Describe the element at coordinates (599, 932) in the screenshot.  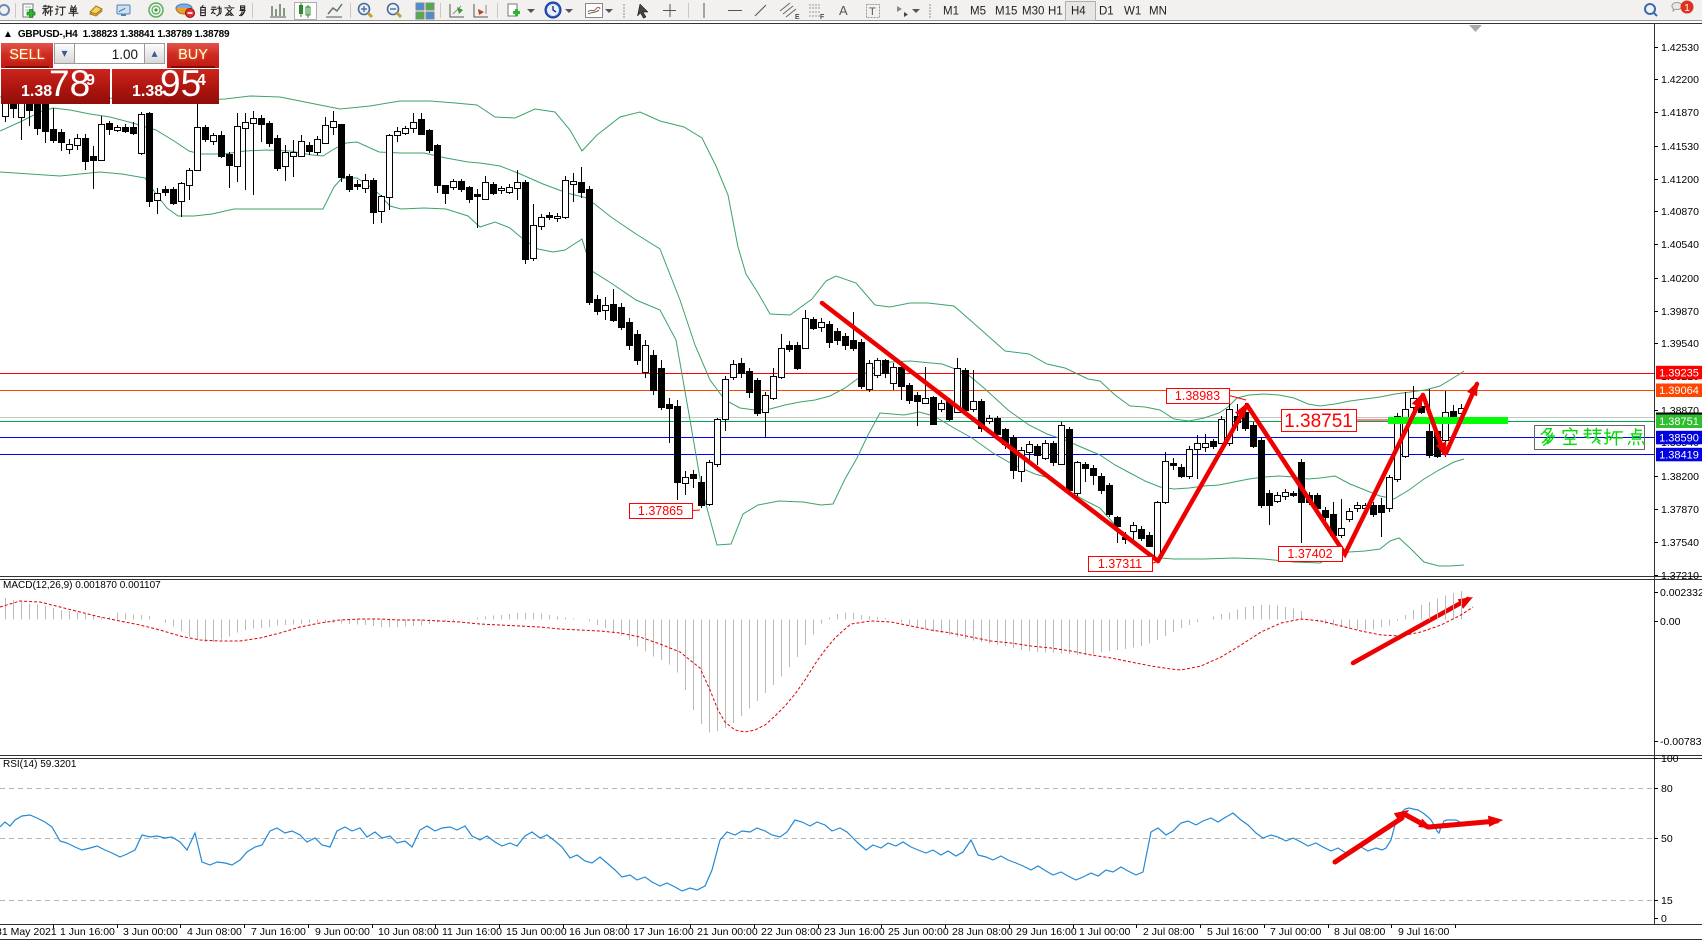
I see `svg-text: 16 Jun 08:00` at that location.